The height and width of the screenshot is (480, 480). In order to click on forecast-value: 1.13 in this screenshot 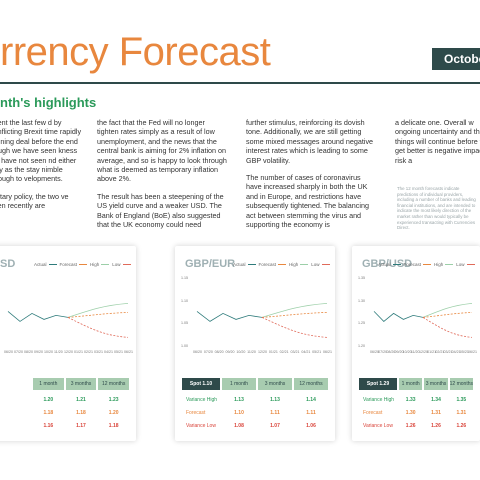, I will do `click(275, 400)`.